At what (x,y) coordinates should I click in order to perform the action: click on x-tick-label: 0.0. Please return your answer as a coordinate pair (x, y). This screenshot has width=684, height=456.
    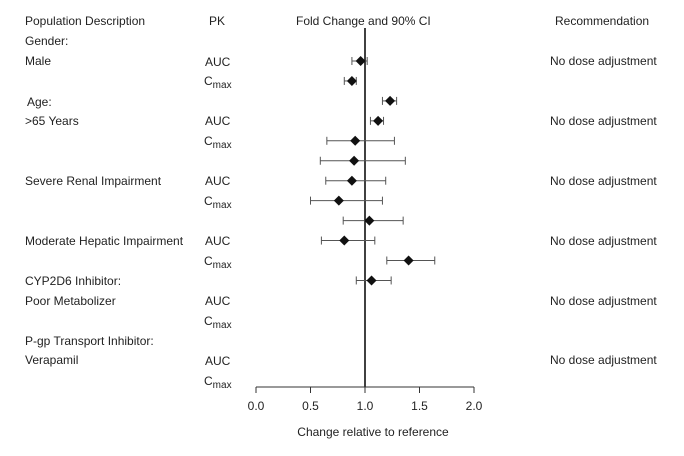
    Looking at the image, I should click on (256, 406).